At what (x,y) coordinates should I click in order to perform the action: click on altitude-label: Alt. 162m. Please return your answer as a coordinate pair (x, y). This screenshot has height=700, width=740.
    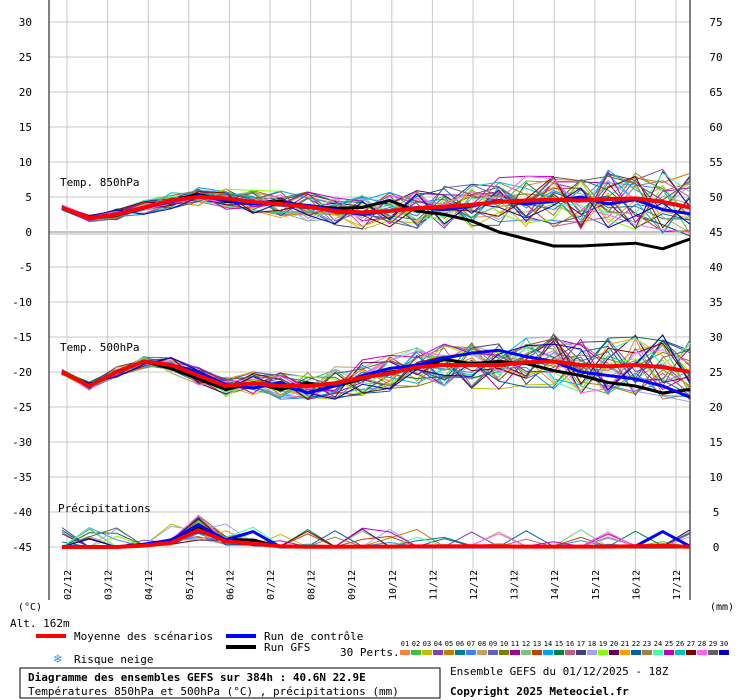
    Looking at the image, I should click on (40, 623).